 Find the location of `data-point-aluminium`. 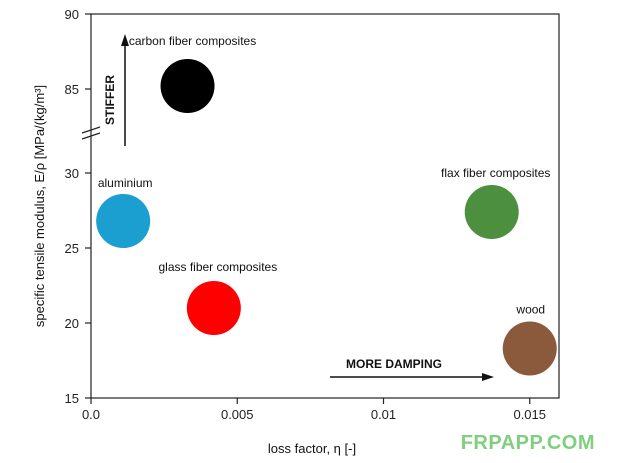

data-point-aluminium is located at coordinates (123, 221).